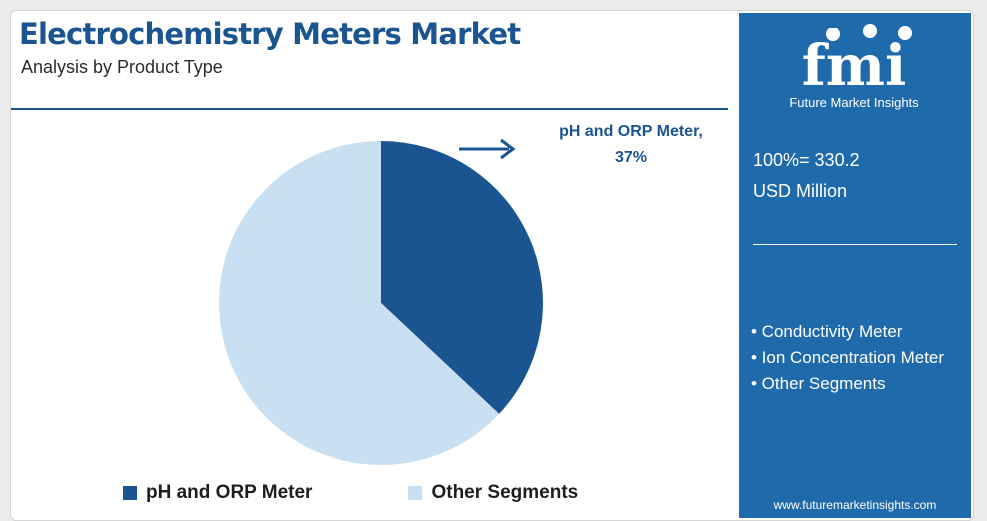 This screenshot has height=521, width=987. What do you see at coordinates (130, 493) in the screenshot?
I see `legend-swatch-ph-orp` at bounding box center [130, 493].